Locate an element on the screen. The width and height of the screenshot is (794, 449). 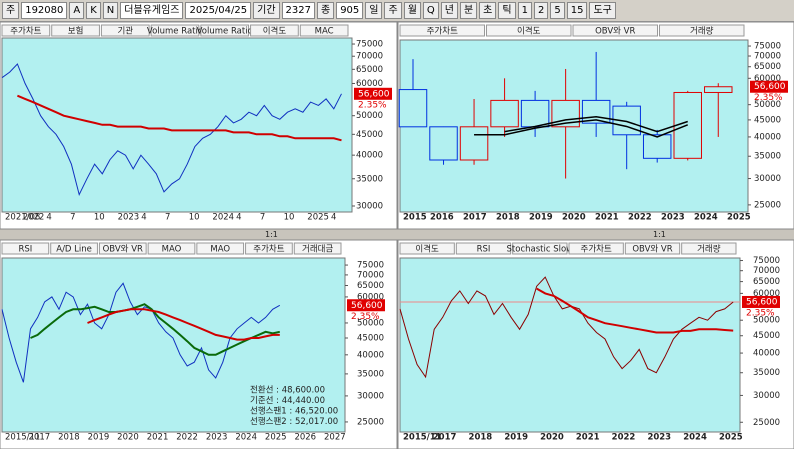
tab-label: Stochastic Slow is located at coordinates (540, 250).